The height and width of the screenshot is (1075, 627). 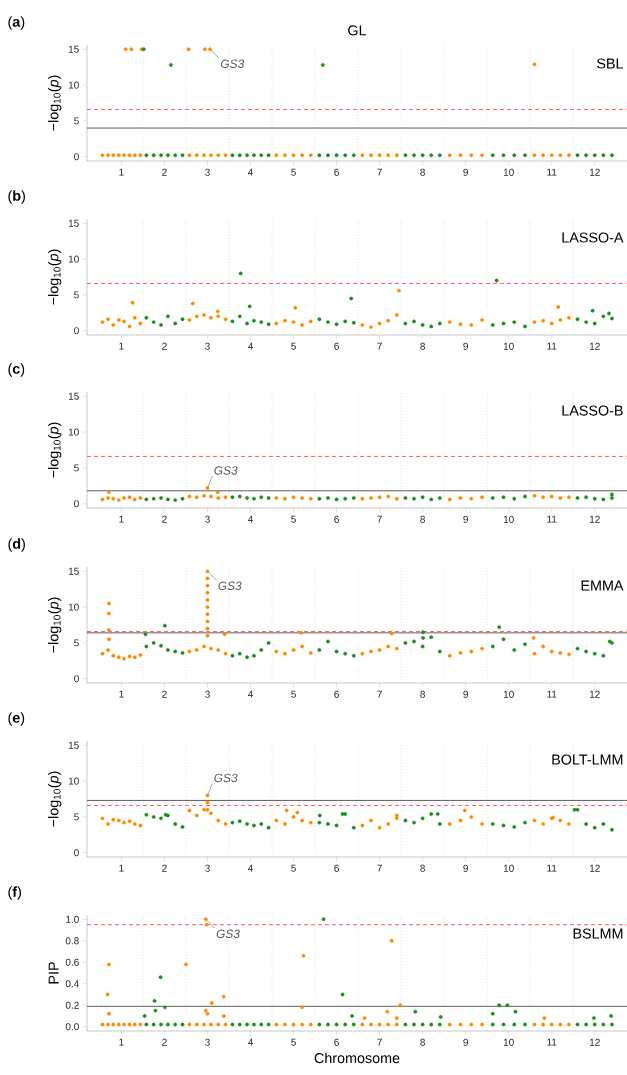 I want to click on chart-title: GL, so click(x=356, y=30).